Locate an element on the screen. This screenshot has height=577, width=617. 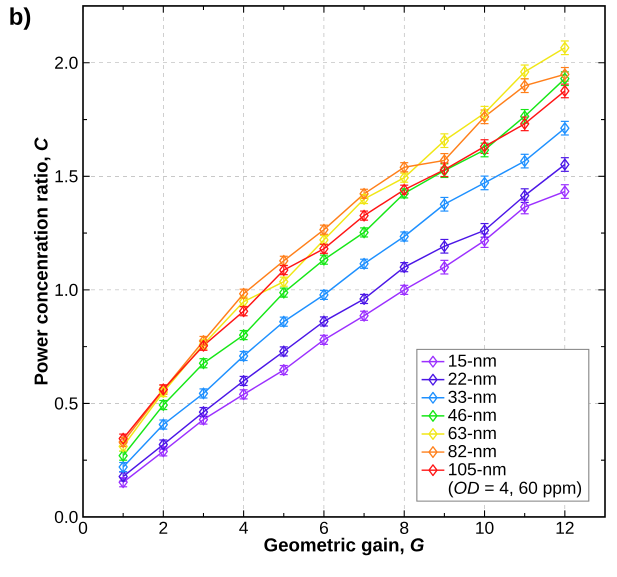
legend-label: 46-nm is located at coordinates (472, 415).